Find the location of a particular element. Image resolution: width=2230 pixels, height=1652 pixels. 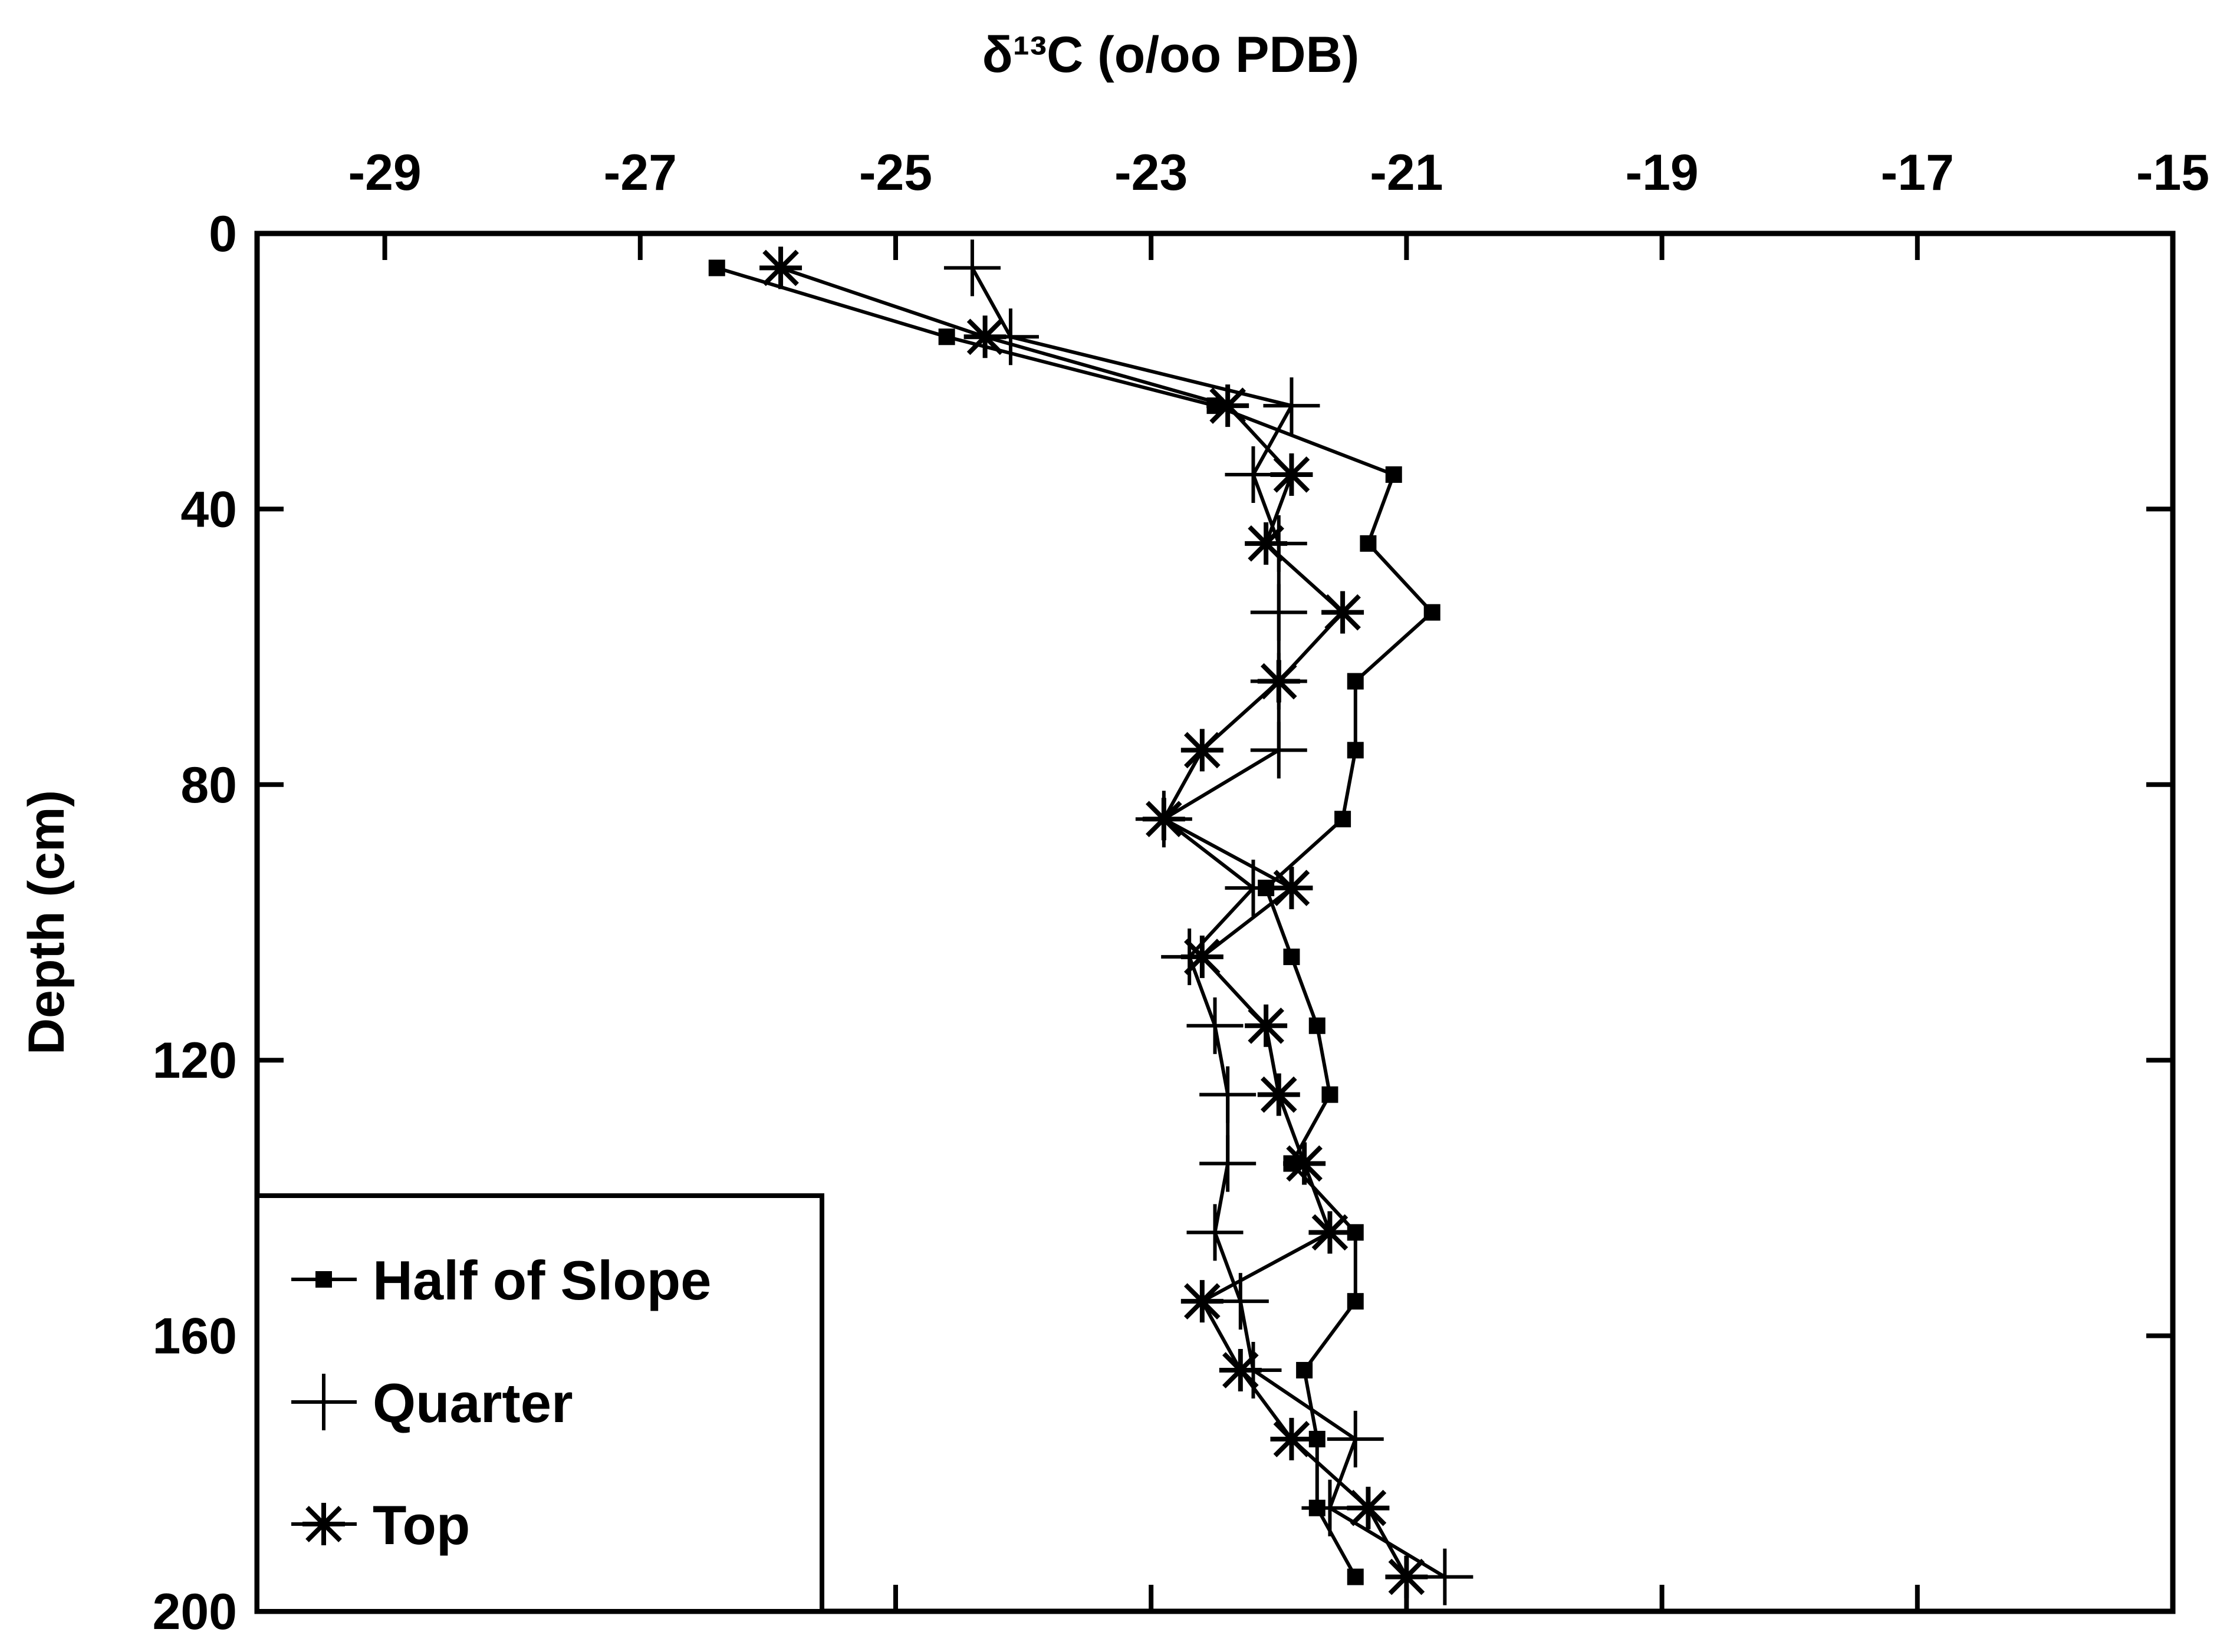

x-tick-label: -19 is located at coordinates (1661, 173).